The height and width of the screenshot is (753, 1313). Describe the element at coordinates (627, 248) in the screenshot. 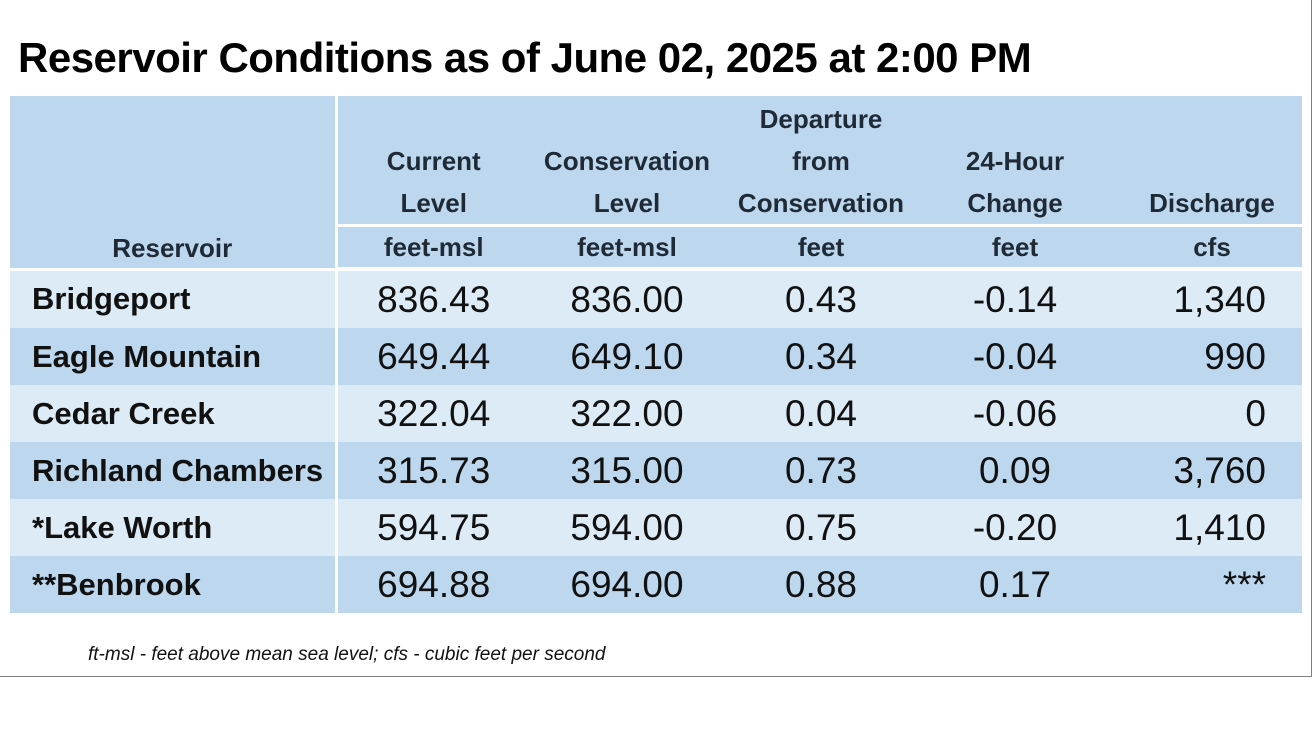

I see `unit-conservation-level: feet-msl` at that location.